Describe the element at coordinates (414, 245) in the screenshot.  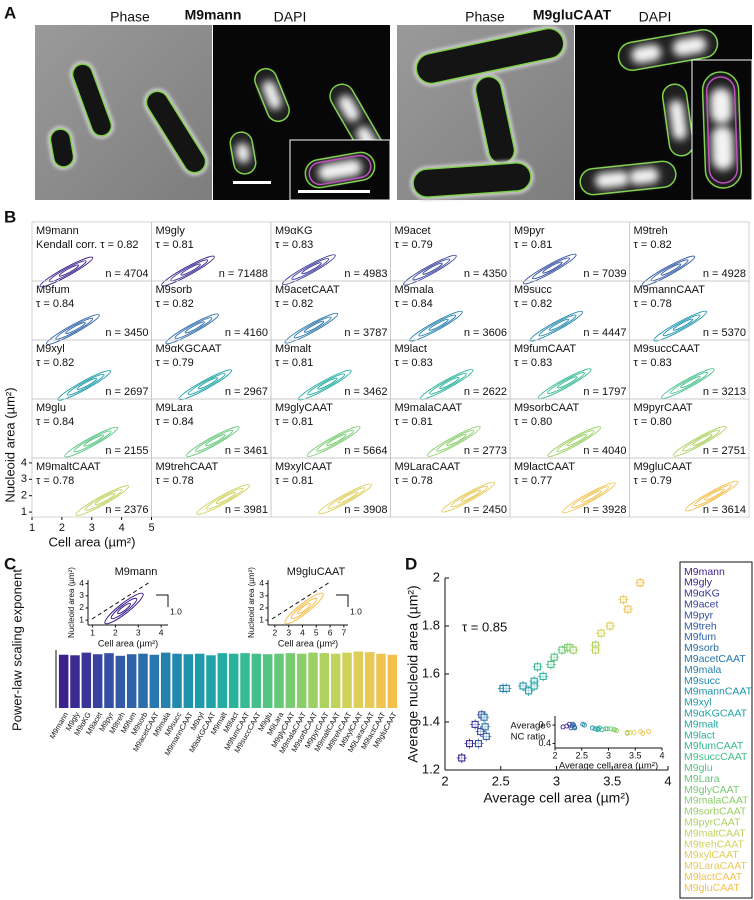
I see `tau-label: τ = 0.79` at that location.